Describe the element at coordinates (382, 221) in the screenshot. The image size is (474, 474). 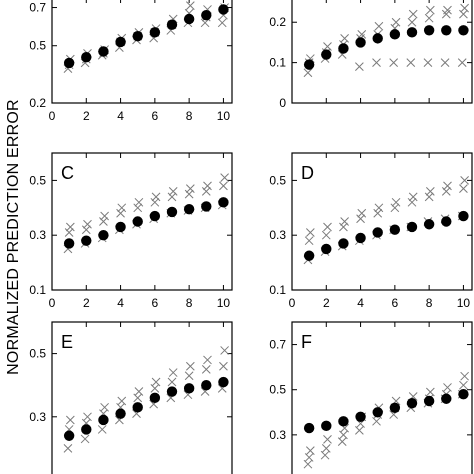
I see `panel-4-frame` at that location.